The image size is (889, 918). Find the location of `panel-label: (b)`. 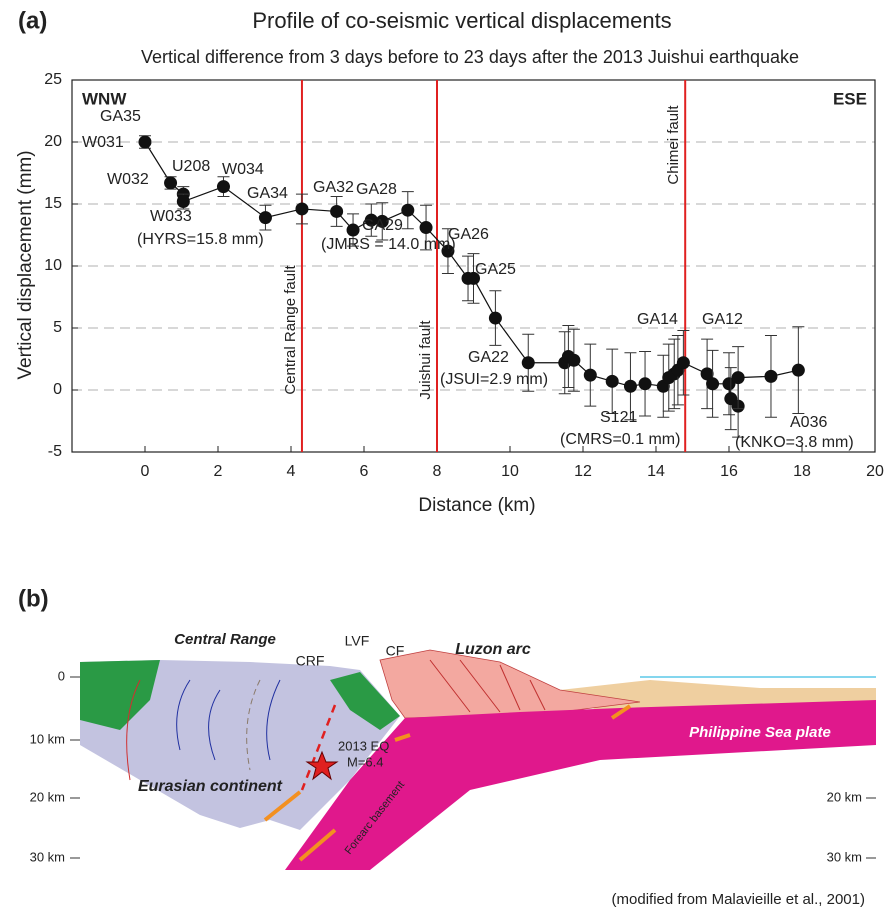

panel-label: (b) is located at coordinates (33, 598).